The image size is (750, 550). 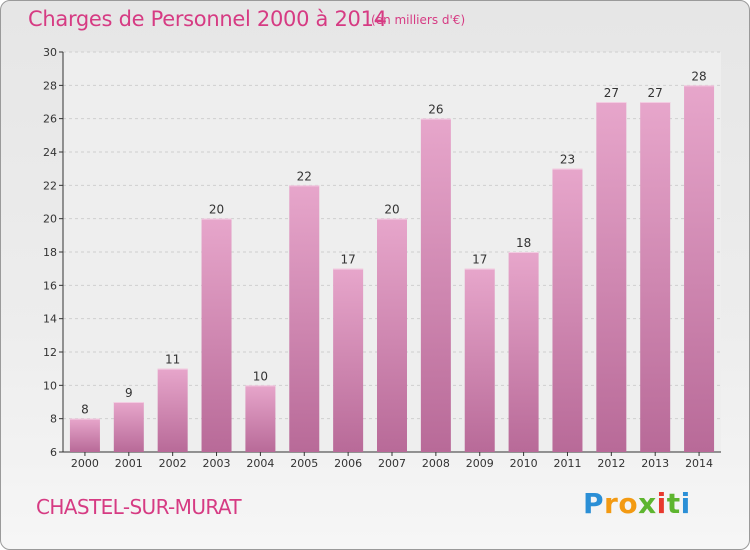 What do you see at coordinates (647, 503) in the screenshot?
I see `logo-letter: x` at bounding box center [647, 503].